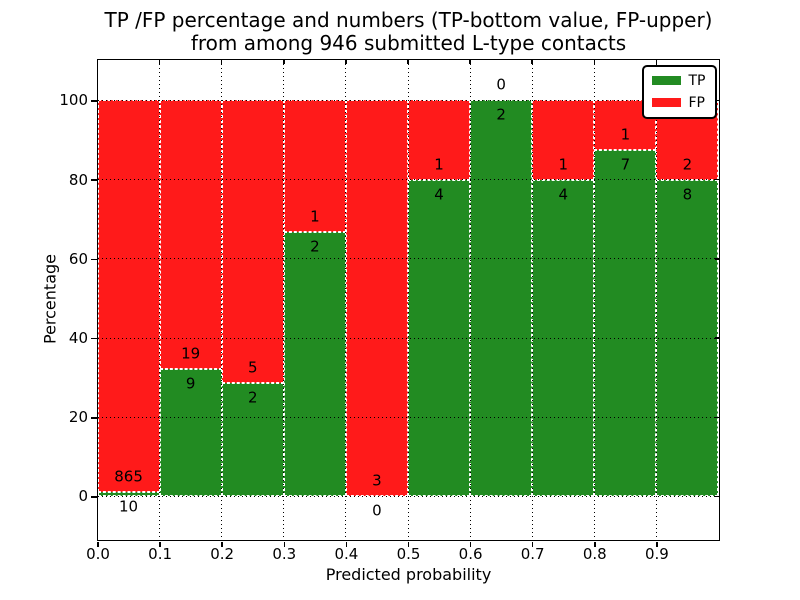 This screenshot has height=600, width=800. I want to click on fp-count-label: 865, so click(128, 476).